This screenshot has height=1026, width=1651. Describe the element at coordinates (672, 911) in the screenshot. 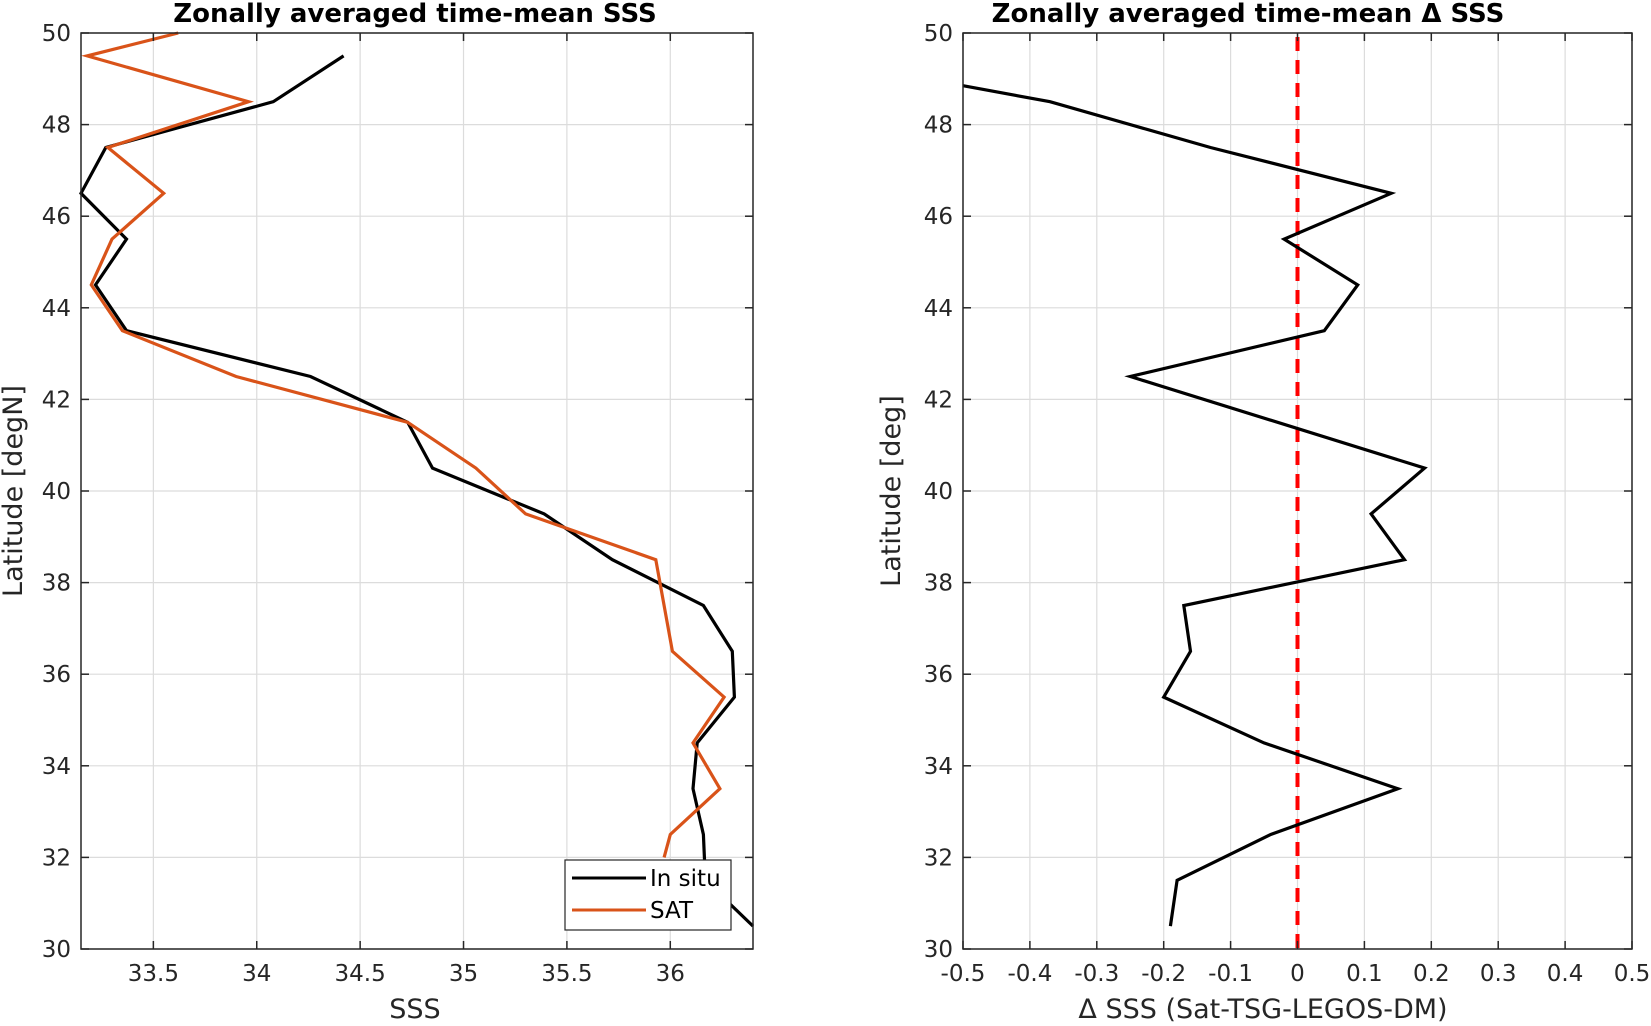

I see `legend-label-sat: SAT` at that location.